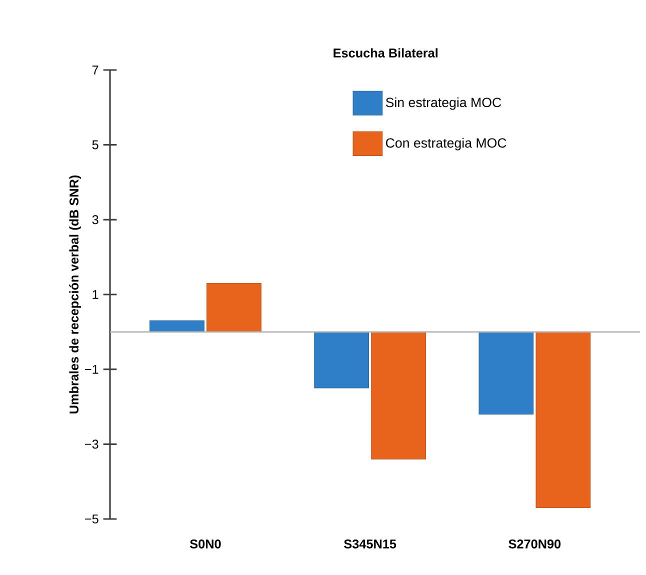  Describe the element at coordinates (91, 519) in the screenshot. I see `y-tick-label: −5` at that location.